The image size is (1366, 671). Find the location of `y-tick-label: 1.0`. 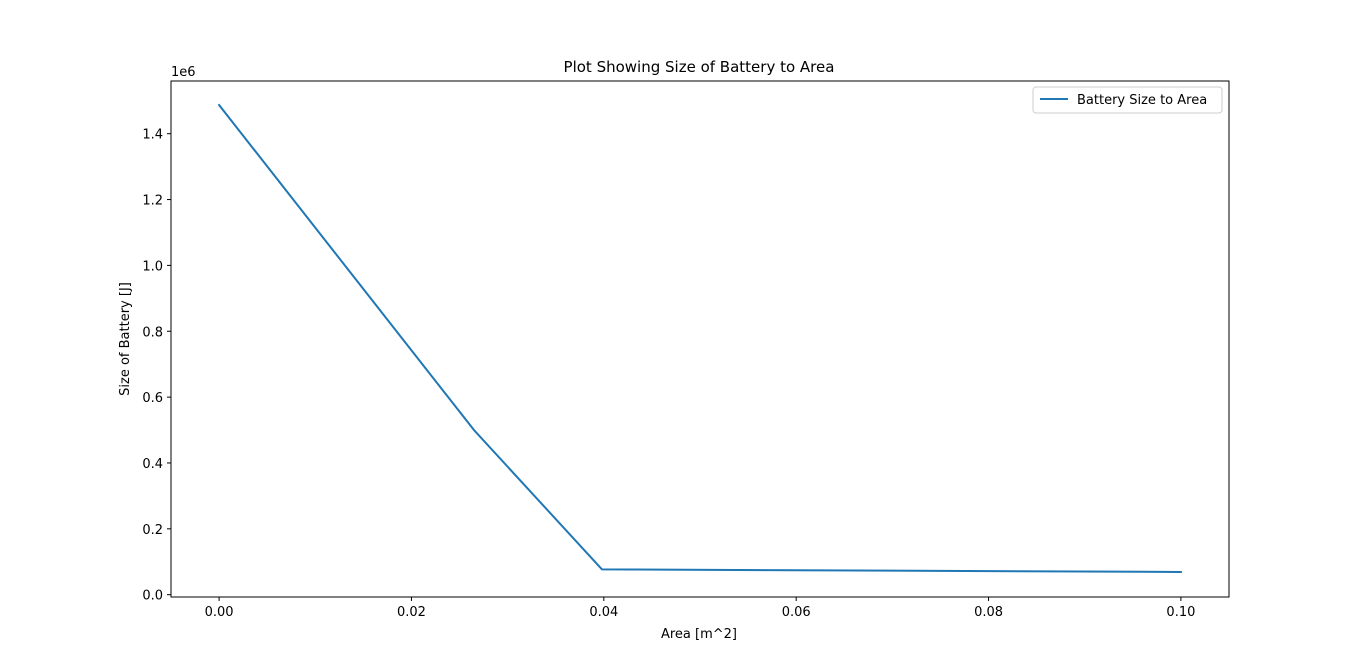

y-tick-label: 1.0 is located at coordinates (152, 266).